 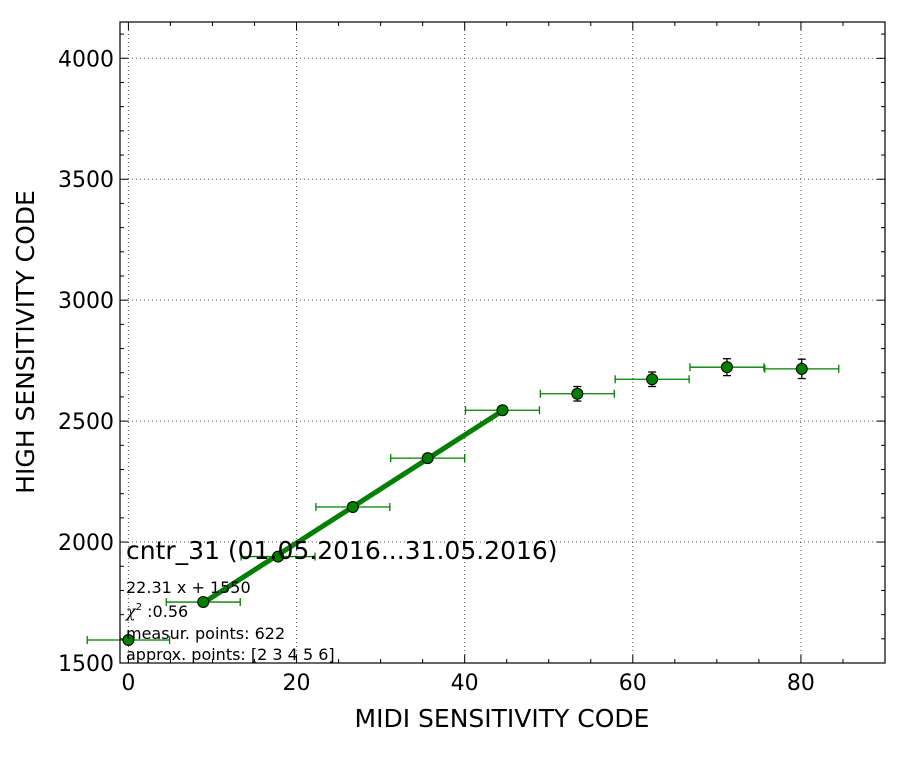 What do you see at coordinates (188, 587) in the screenshot?
I see `fit-equation: 22.31 x + 1550` at bounding box center [188, 587].